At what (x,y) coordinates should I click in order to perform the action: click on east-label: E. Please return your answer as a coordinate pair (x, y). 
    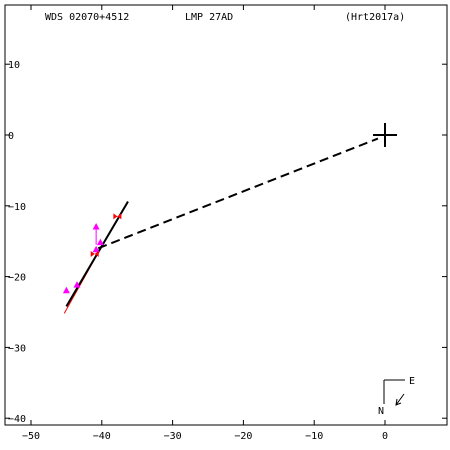
    Looking at the image, I should click on (412, 381).